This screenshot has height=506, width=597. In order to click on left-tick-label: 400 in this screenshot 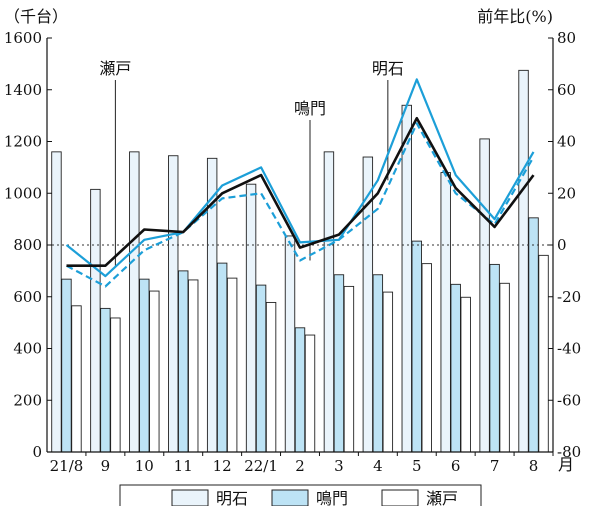, I will do `click(27, 349)`.